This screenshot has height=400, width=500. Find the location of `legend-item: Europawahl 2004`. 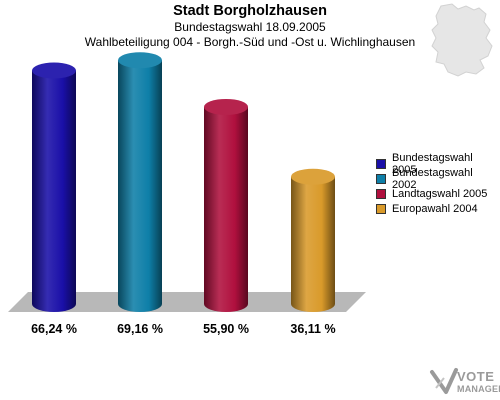

legend-item: Europawahl 2004 is located at coordinates (438, 208).